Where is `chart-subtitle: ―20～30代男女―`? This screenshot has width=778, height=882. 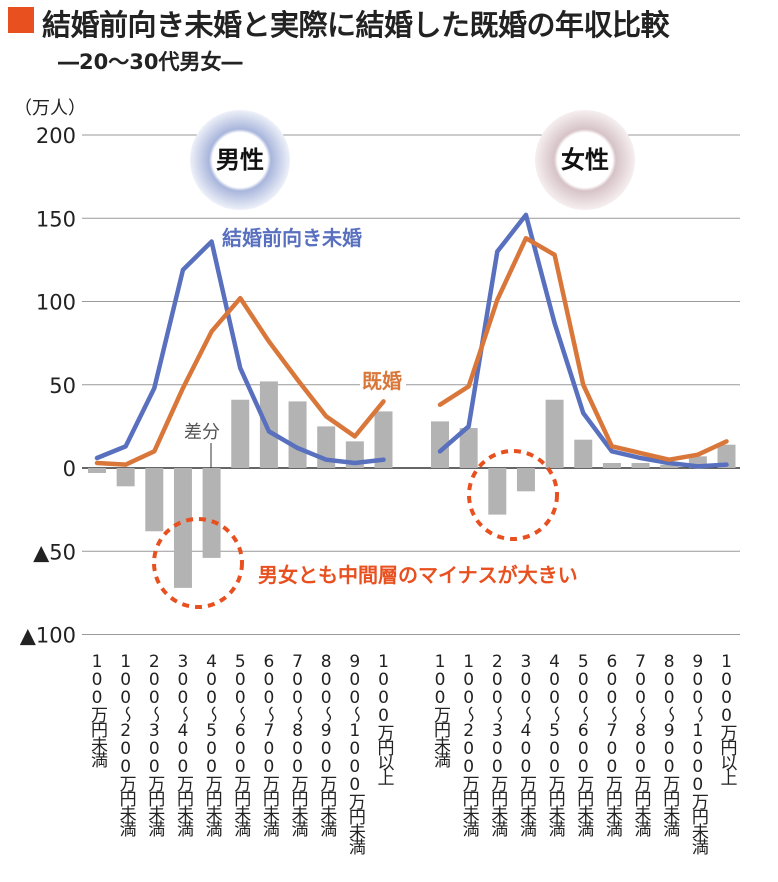
chart-subtitle: ―20～30代男女― is located at coordinates (150, 62).